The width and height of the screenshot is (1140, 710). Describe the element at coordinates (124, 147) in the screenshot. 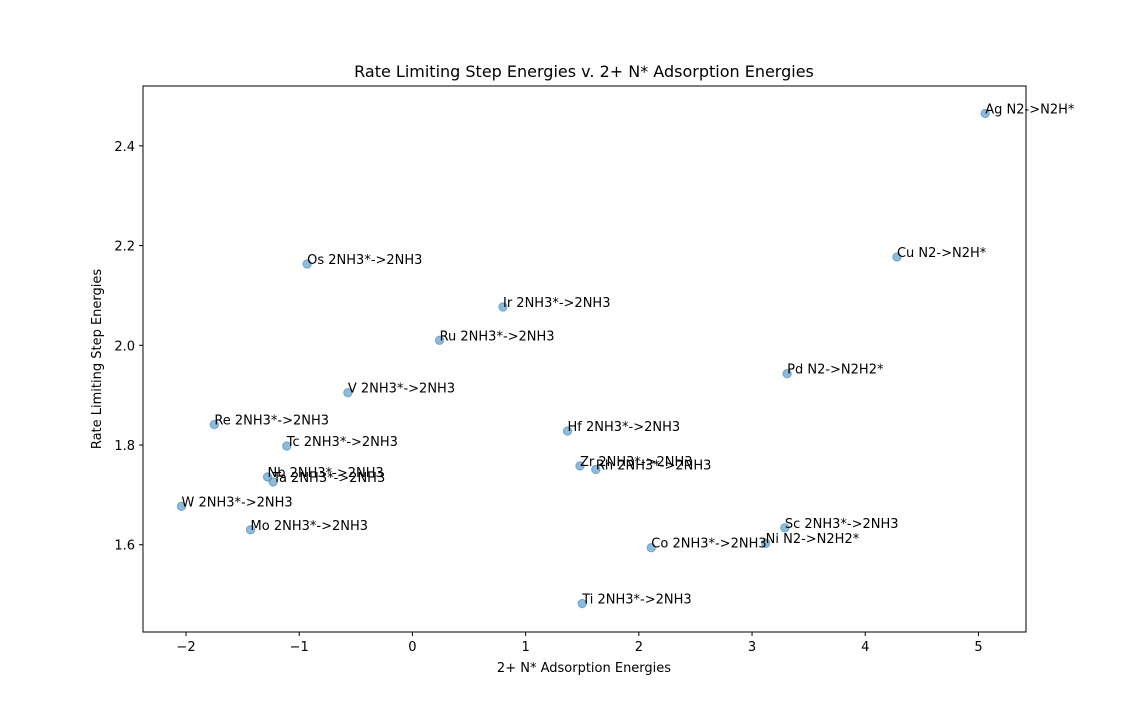

I see `y-tick-label: 2.4` at that location.